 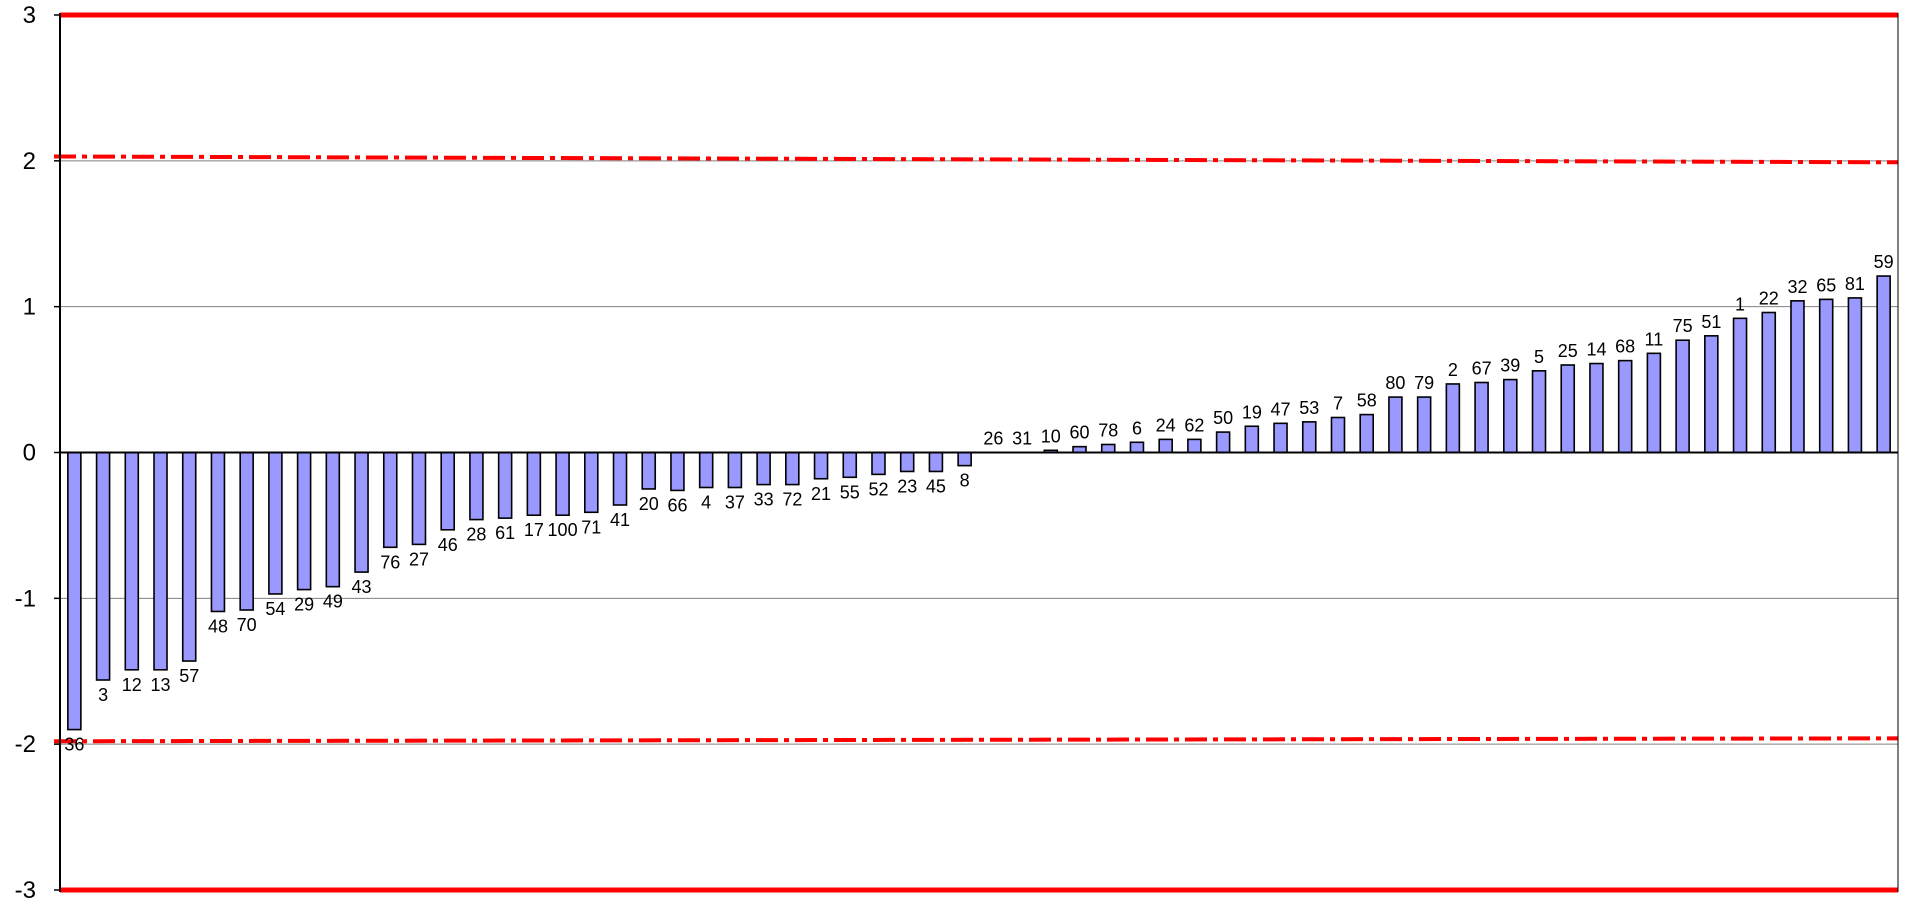 I want to click on data-label: 14, so click(x=1596, y=350).